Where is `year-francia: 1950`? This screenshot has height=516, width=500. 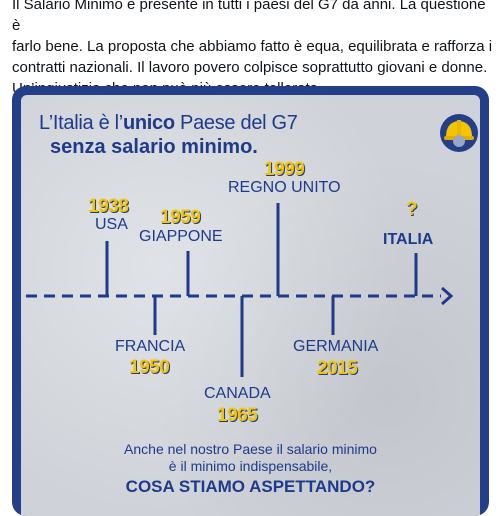
year-francia: 1950 is located at coordinates (149, 367).